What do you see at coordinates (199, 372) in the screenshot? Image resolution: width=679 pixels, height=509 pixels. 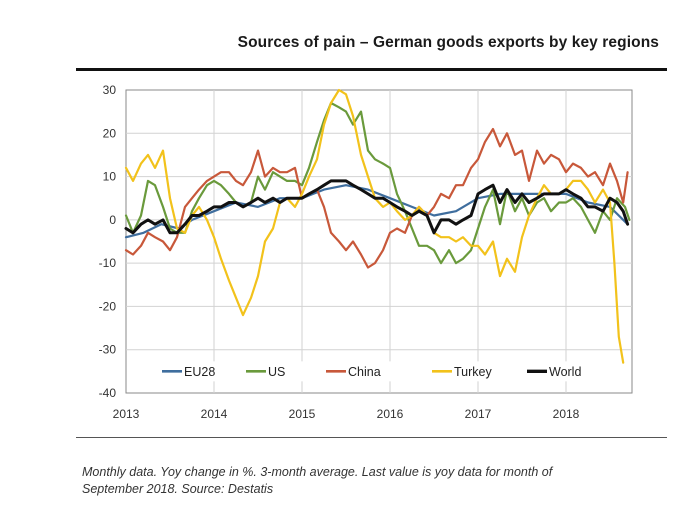 I see `legend-label-eu28: EU28` at bounding box center [199, 372].